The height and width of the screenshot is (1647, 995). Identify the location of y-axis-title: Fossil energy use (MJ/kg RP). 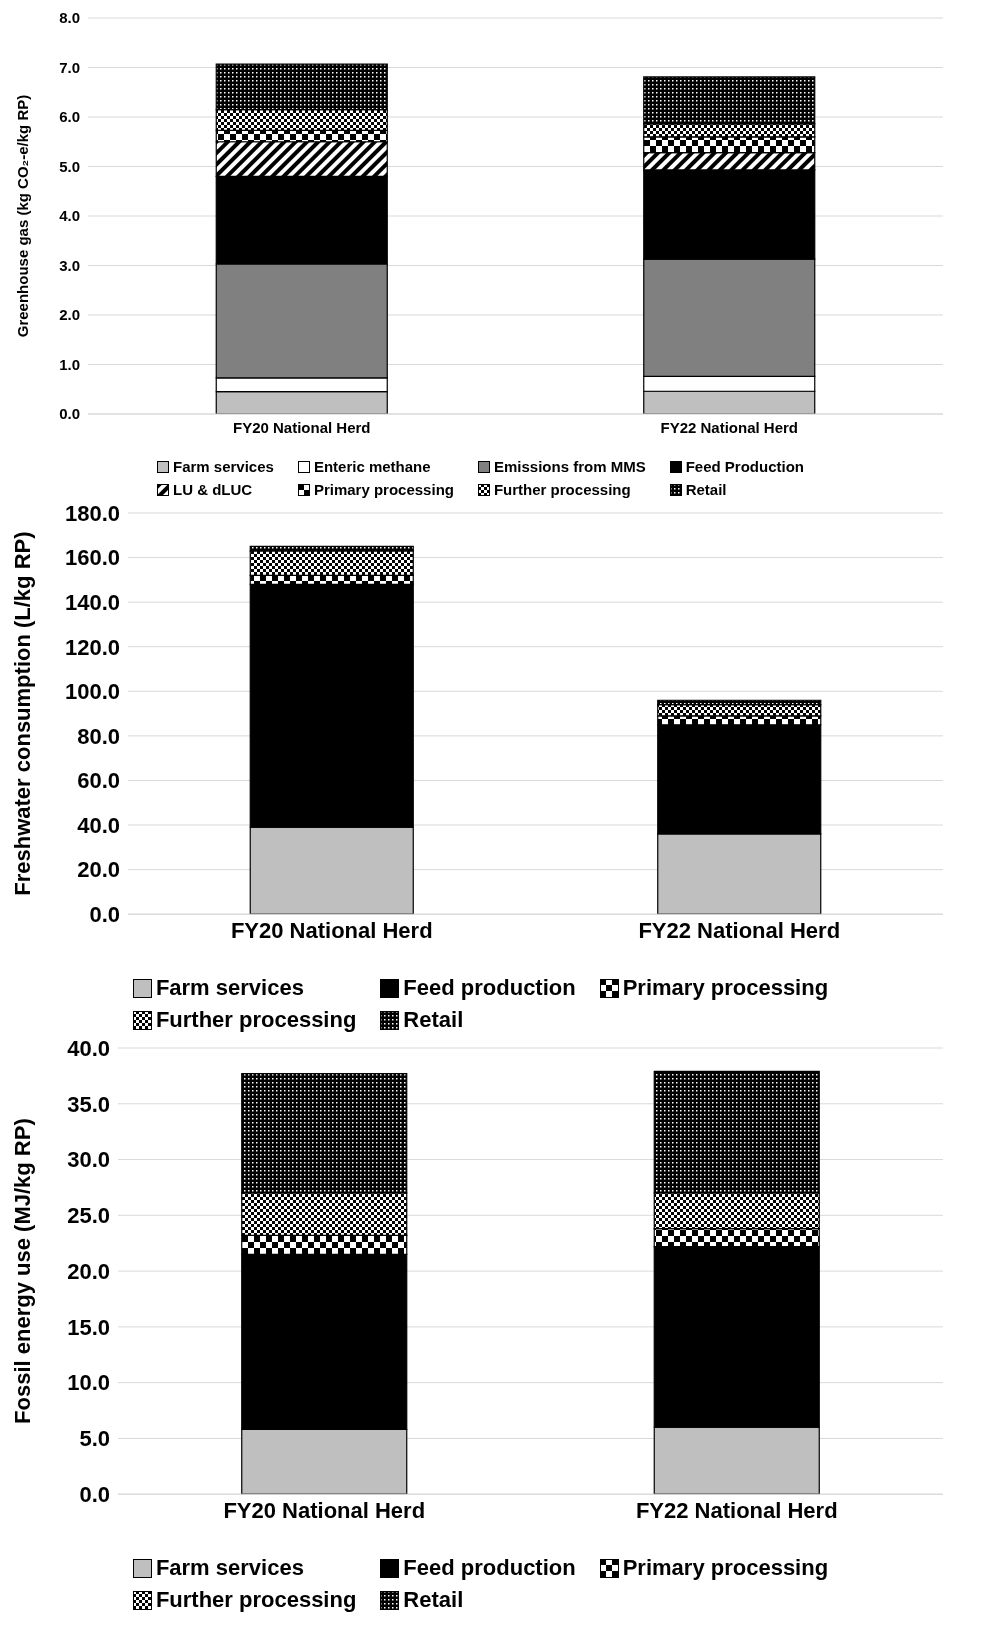
(22, 1271).